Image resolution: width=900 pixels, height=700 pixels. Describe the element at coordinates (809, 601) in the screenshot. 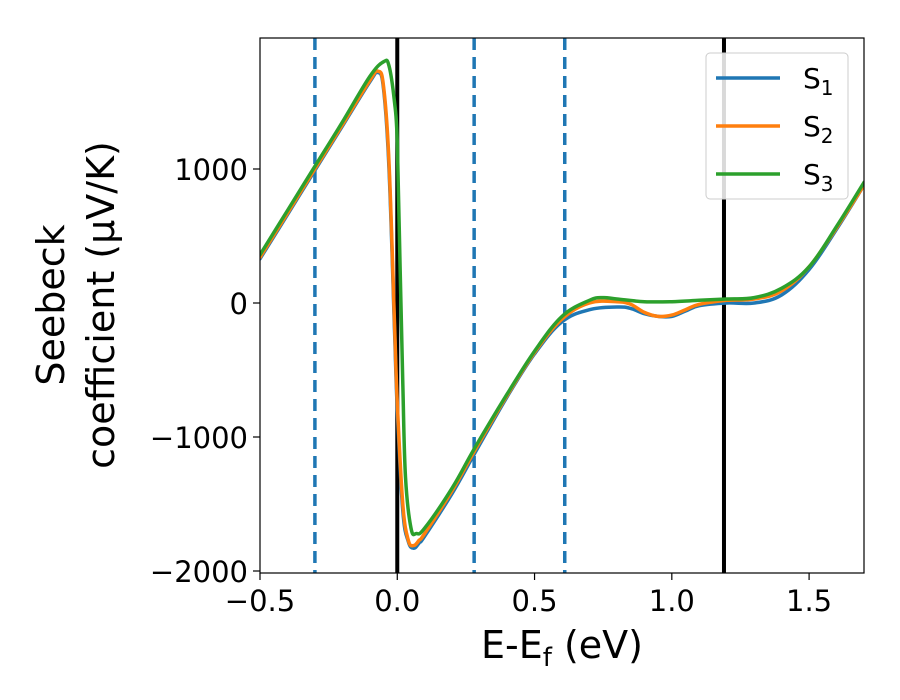

I see `x-tick-label: 1.5` at that location.